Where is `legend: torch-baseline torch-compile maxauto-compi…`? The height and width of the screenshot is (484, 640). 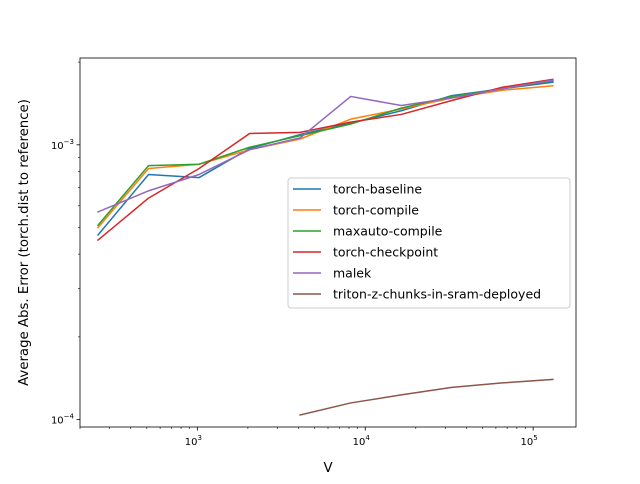 legend: torch-baseline torch-compile maxauto-compi… is located at coordinates (429, 243).